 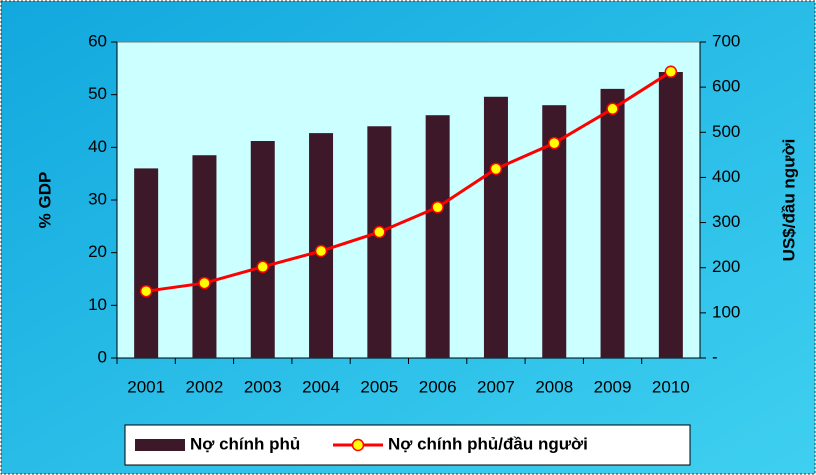 What do you see at coordinates (613, 386) in the screenshot?
I see `x-tick-label: 2009` at bounding box center [613, 386].